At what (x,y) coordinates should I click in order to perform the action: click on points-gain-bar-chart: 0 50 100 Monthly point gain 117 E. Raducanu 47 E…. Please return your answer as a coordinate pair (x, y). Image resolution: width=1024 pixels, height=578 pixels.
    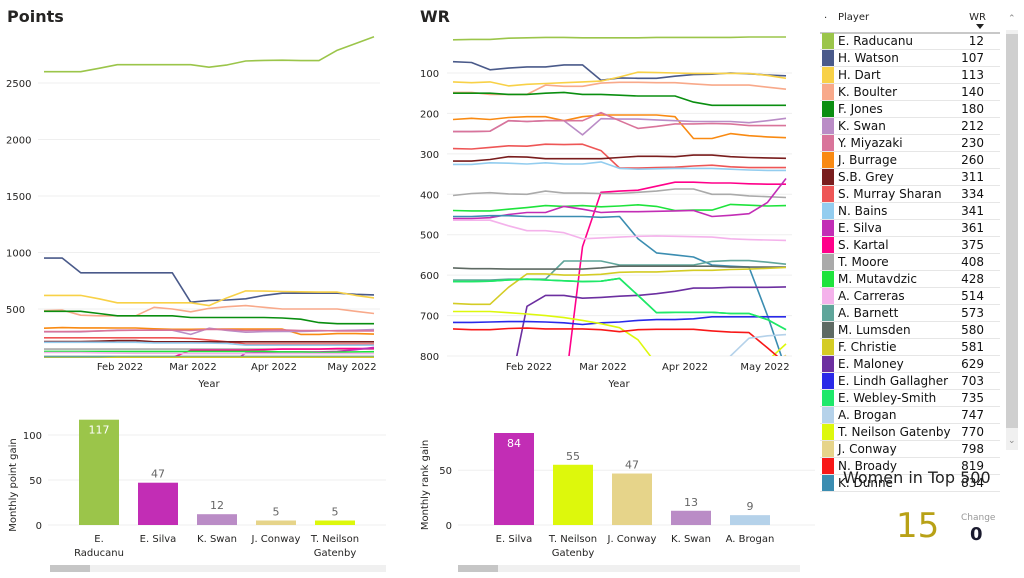
    Looking at the image, I should click on (200, 490).